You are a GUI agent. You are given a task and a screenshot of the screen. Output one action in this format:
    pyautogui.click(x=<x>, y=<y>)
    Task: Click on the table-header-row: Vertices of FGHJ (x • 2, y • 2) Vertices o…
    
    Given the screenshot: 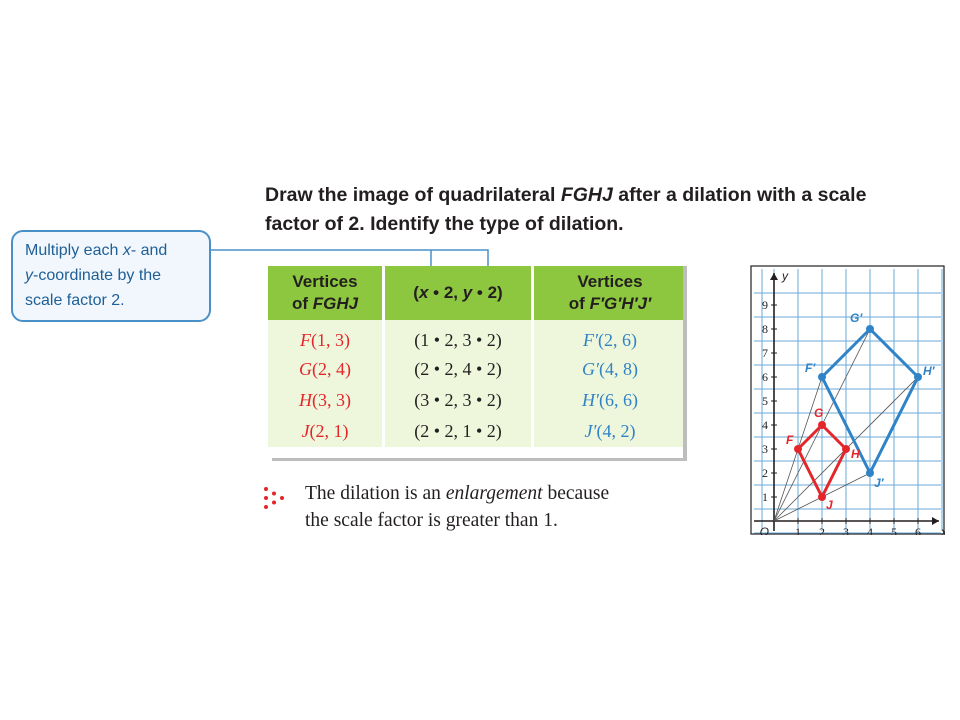 What is the action you would take?
    pyautogui.click(x=477, y=293)
    